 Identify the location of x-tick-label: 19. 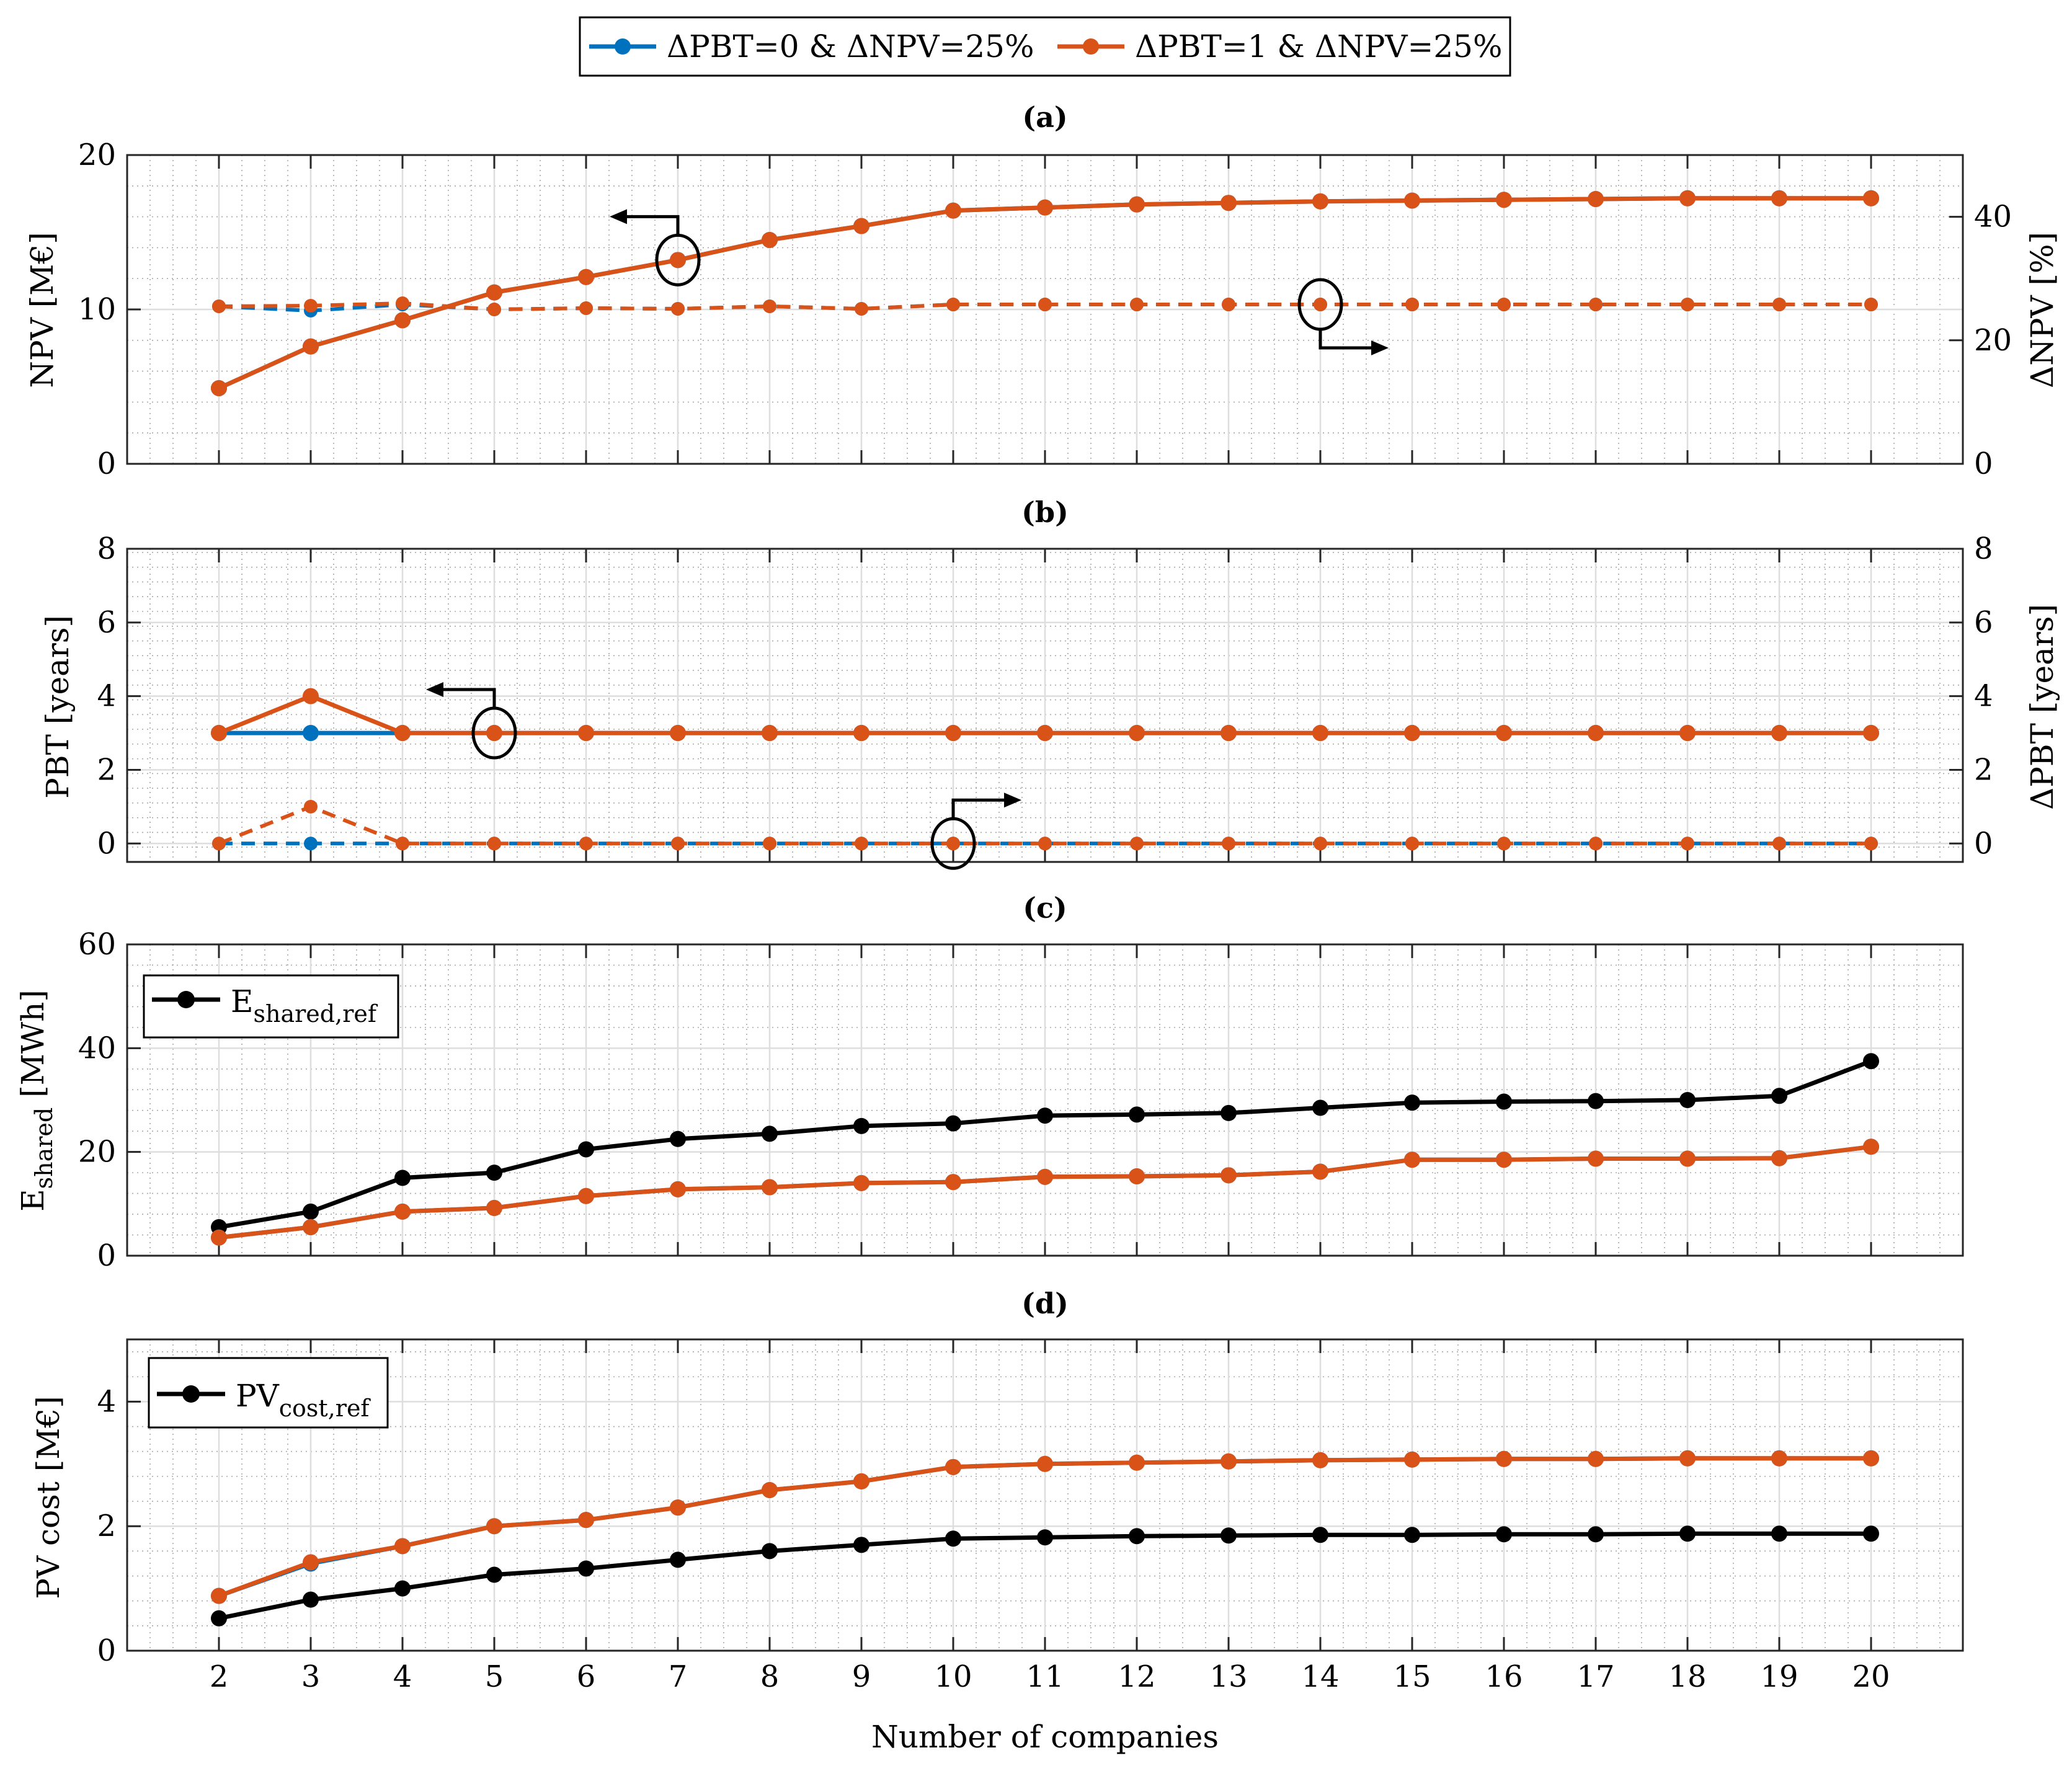
(1779, 1676).